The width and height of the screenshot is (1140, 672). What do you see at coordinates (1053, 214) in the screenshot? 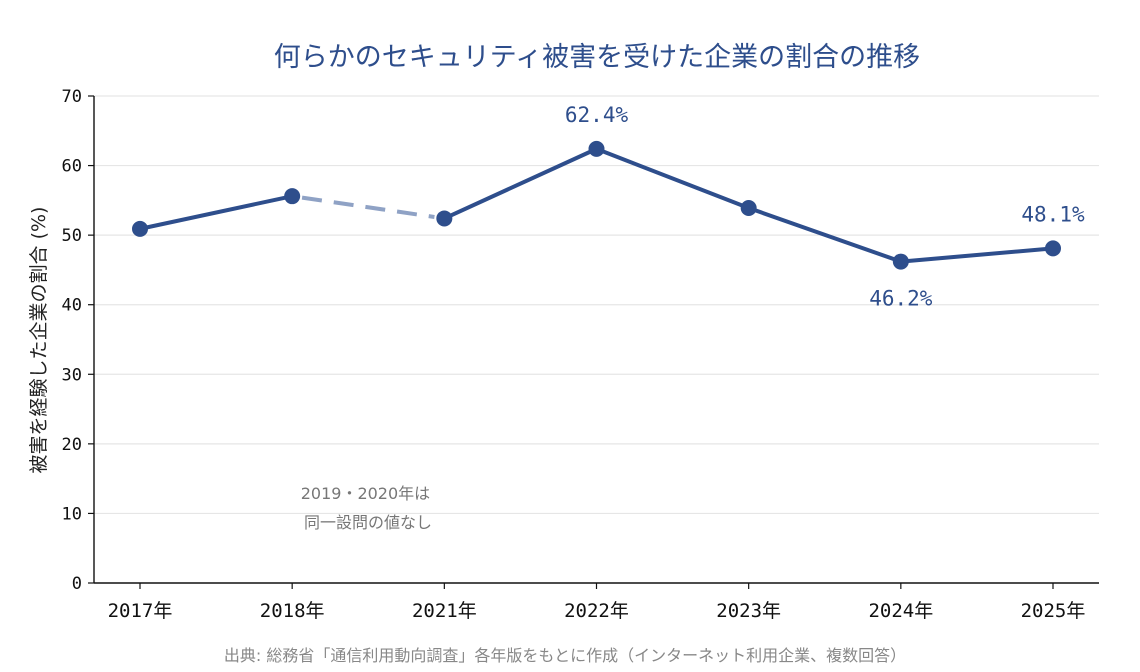
I see `data-label: 48.1%` at bounding box center [1053, 214].